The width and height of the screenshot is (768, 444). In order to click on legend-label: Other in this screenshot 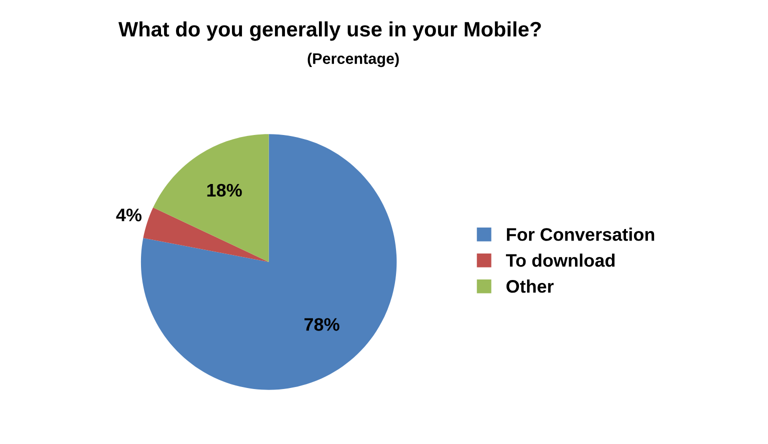, I will do `click(530, 286)`.